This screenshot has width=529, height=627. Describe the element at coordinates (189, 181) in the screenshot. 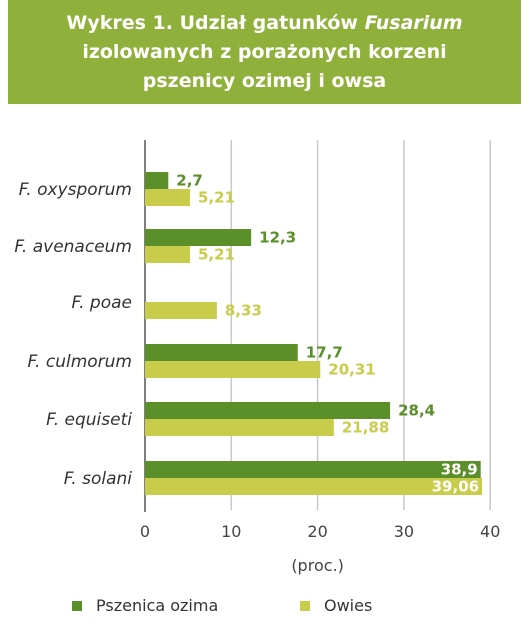

I see `data-label-wheat: 2,7` at that location.